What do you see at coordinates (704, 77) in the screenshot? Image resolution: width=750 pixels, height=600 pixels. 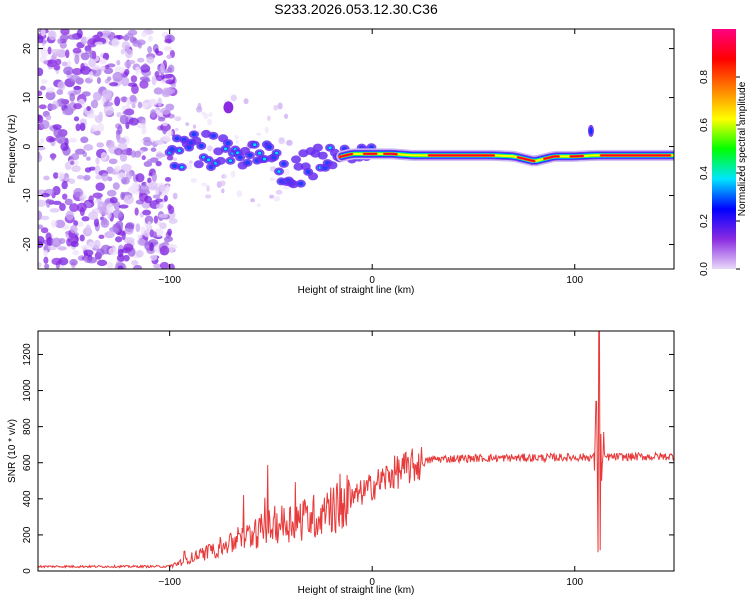 I see `colorbar-tick-label: 0.8` at bounding box center [704, 77].